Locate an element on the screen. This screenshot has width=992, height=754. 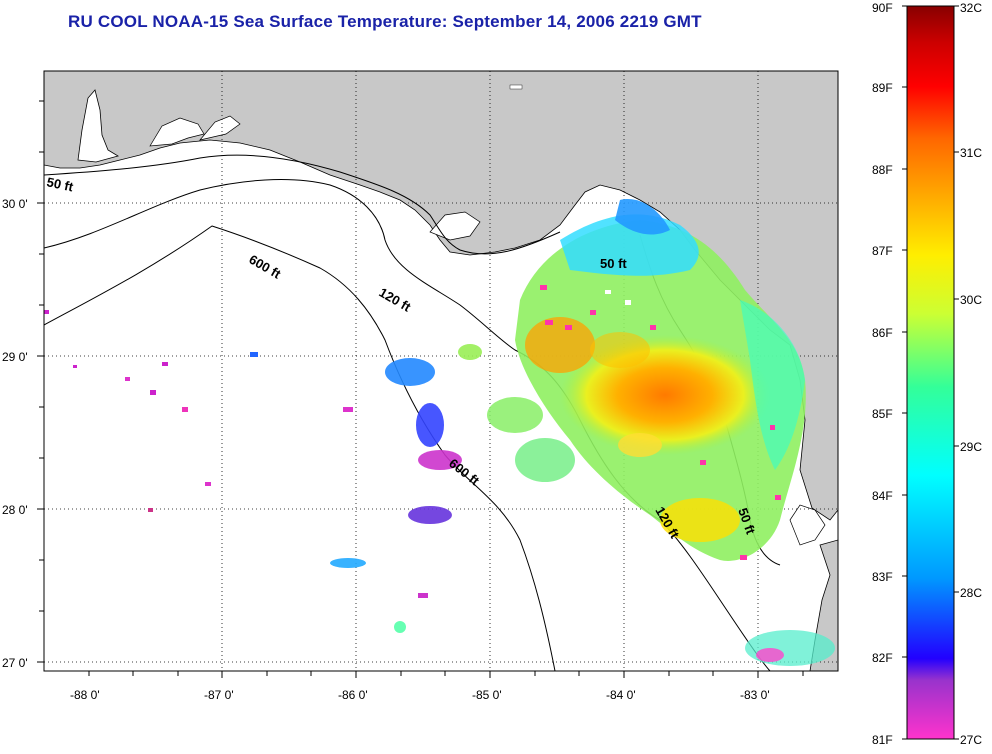
cbar-f-86: 86F is located at coordinates (882, 333).